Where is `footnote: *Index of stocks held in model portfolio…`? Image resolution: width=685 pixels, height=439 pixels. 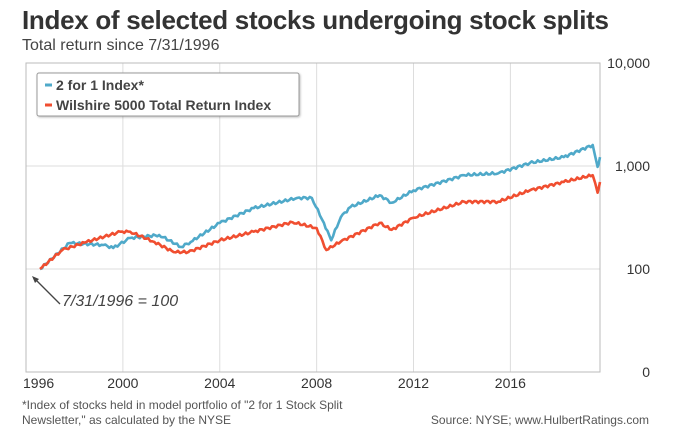
footnote: *Index of stocks held in model portfolio… is located at coordinates (182, 412).